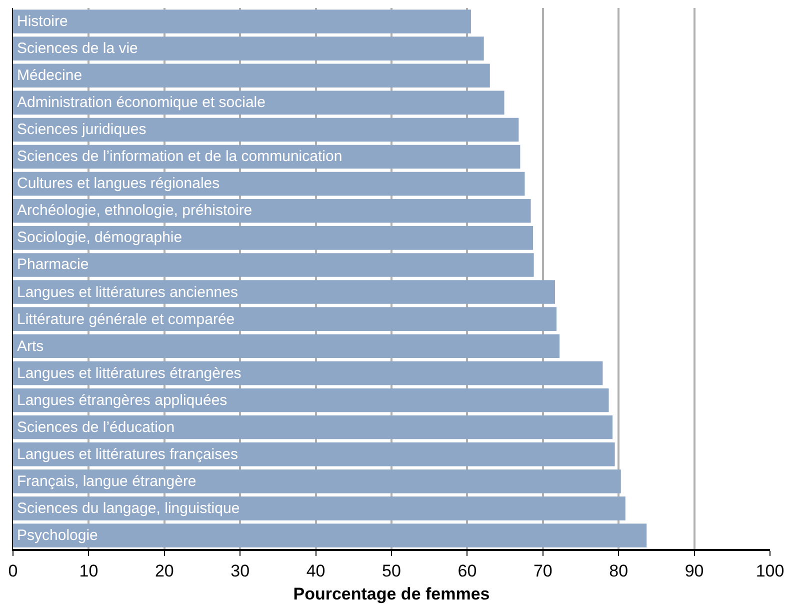 The height and width of the screenshot is (615, 792). I want to click on y-tick-label: Sciences de la vie, so click(77, 48).